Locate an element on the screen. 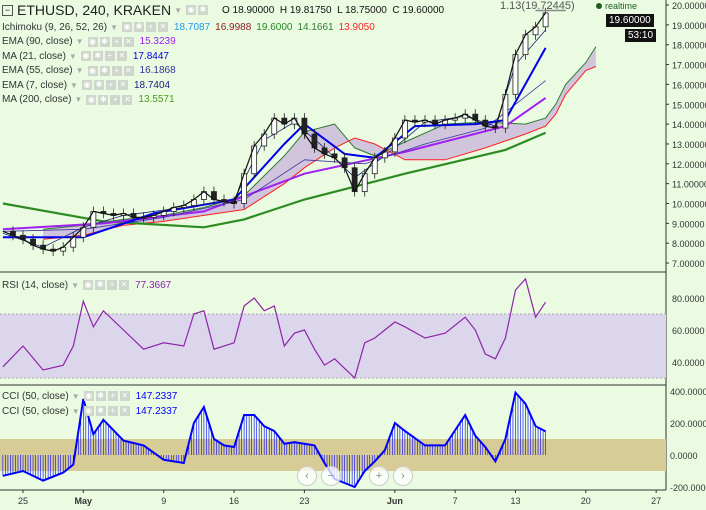  date-tick-label: 25 is located at coordinates (23, 501).